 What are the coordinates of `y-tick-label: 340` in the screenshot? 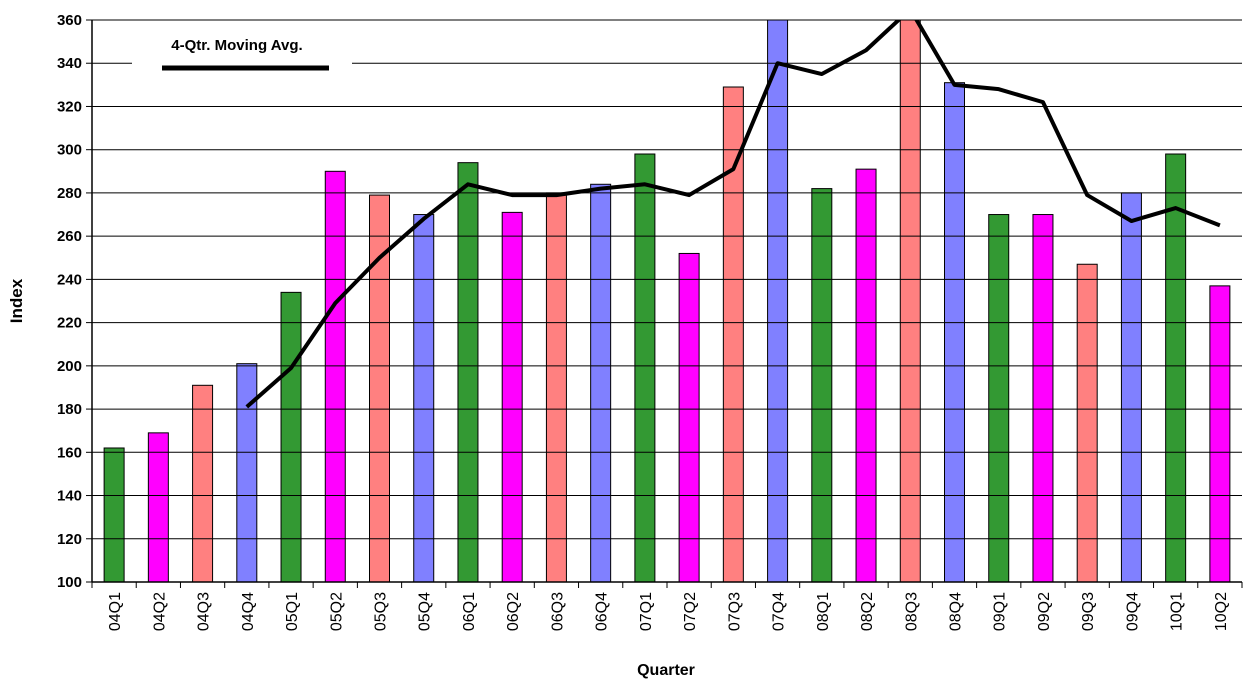 It's located at (69, 63).